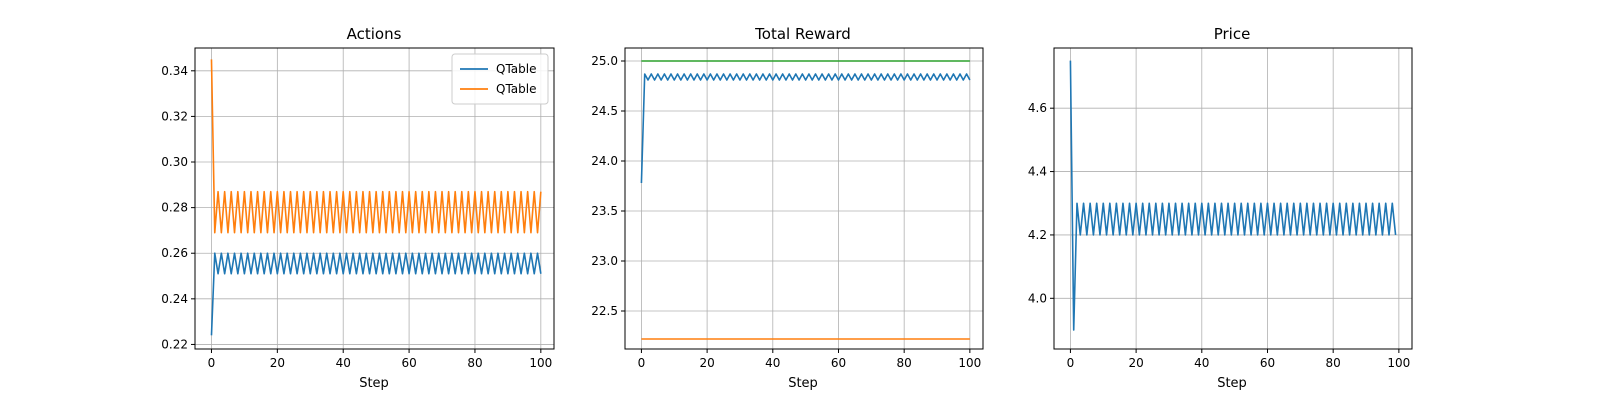 This screenshot has height=400, width=1600. What do you see at coordinates (174, 71) in the screenshot?
I see `y-tick-label: 0.34` at bounding box center [174, 71].